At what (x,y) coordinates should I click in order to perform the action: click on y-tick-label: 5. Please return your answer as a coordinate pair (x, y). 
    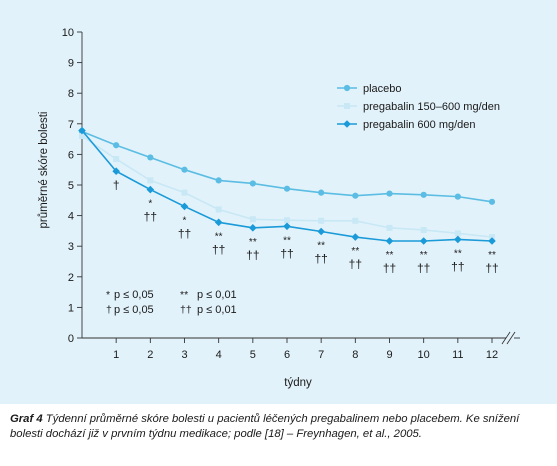
    Looking at the image, I should click on (71, 186).